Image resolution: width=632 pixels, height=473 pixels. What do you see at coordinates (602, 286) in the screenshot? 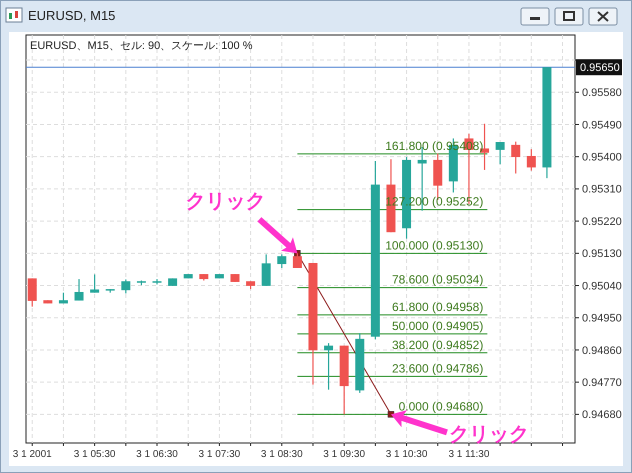
I see `y-tick-label: 0.95040` at bounding box center [602, 286].